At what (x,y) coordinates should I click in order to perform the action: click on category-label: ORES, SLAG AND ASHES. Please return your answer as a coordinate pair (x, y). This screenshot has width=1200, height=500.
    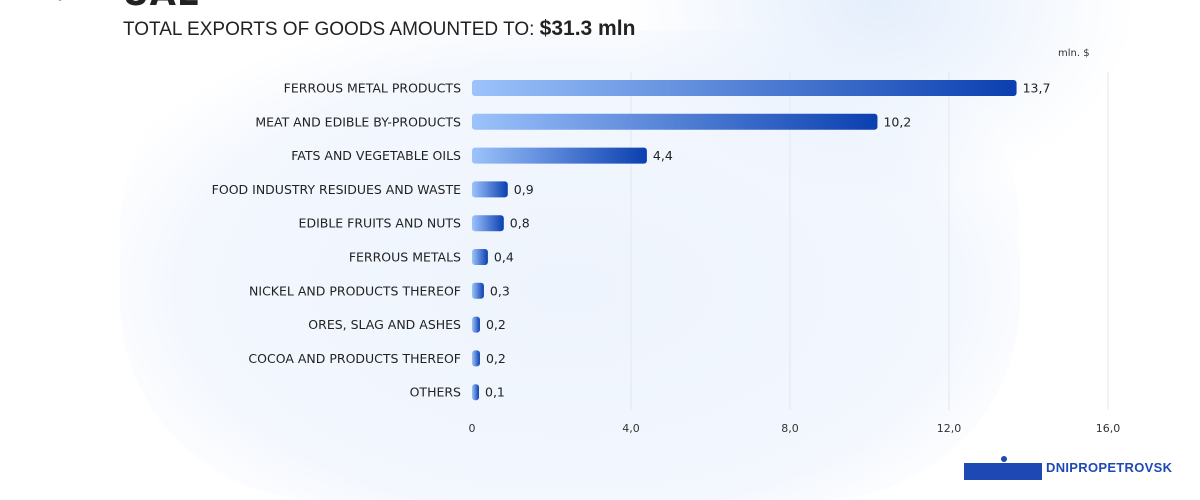
    Looking at the image, I should click on (384, 324).